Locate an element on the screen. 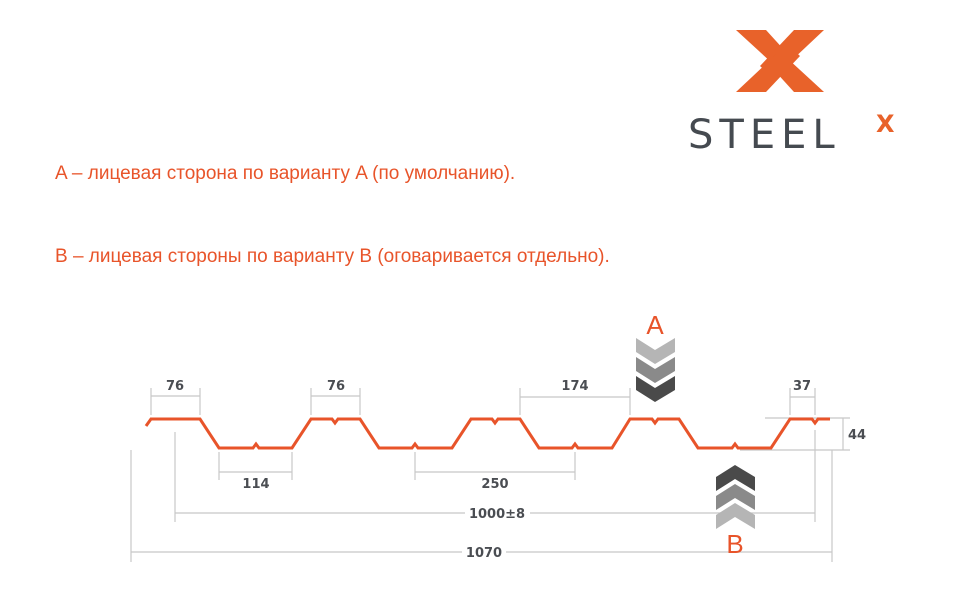  svg-text: 250 is located at coordinates (494, 484).